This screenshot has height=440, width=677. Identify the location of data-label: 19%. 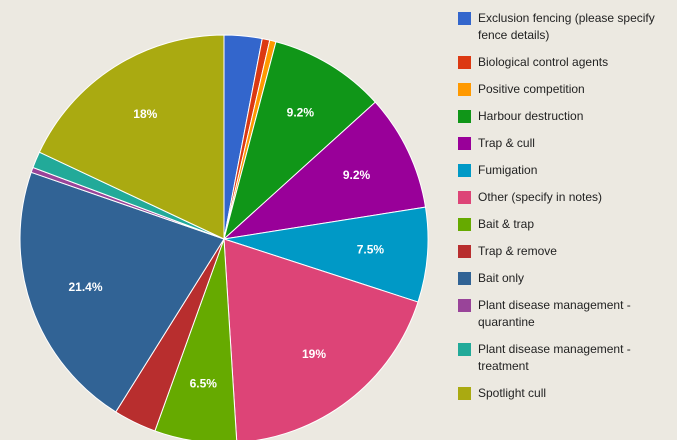
(314, 354).